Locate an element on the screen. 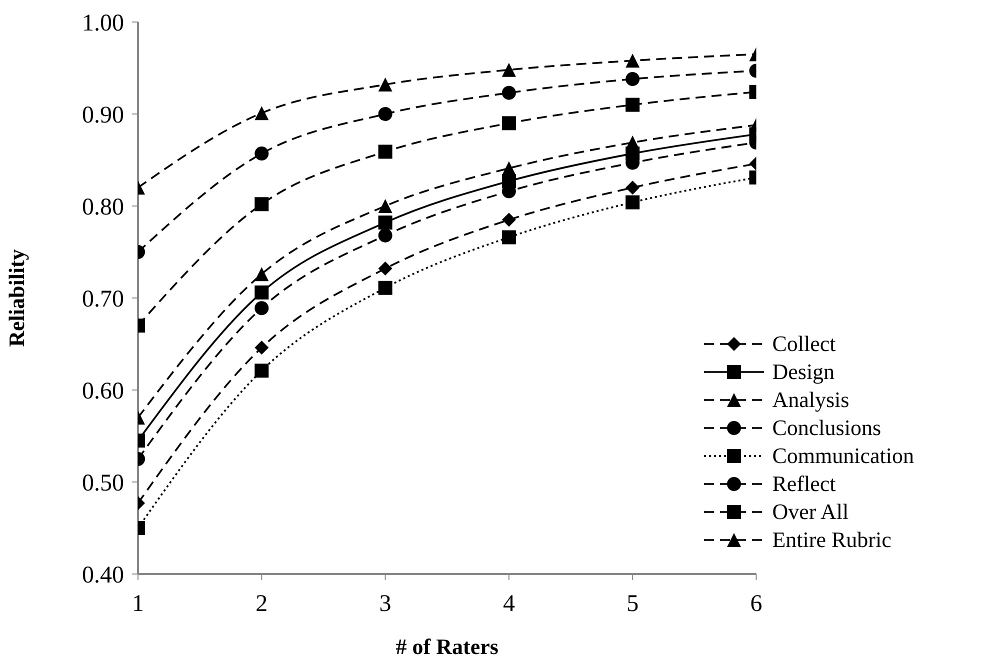 Image resolution: width=992 pixels, height=672 pixels. x-tick-label: 1 is located at coordinates (138, 604).